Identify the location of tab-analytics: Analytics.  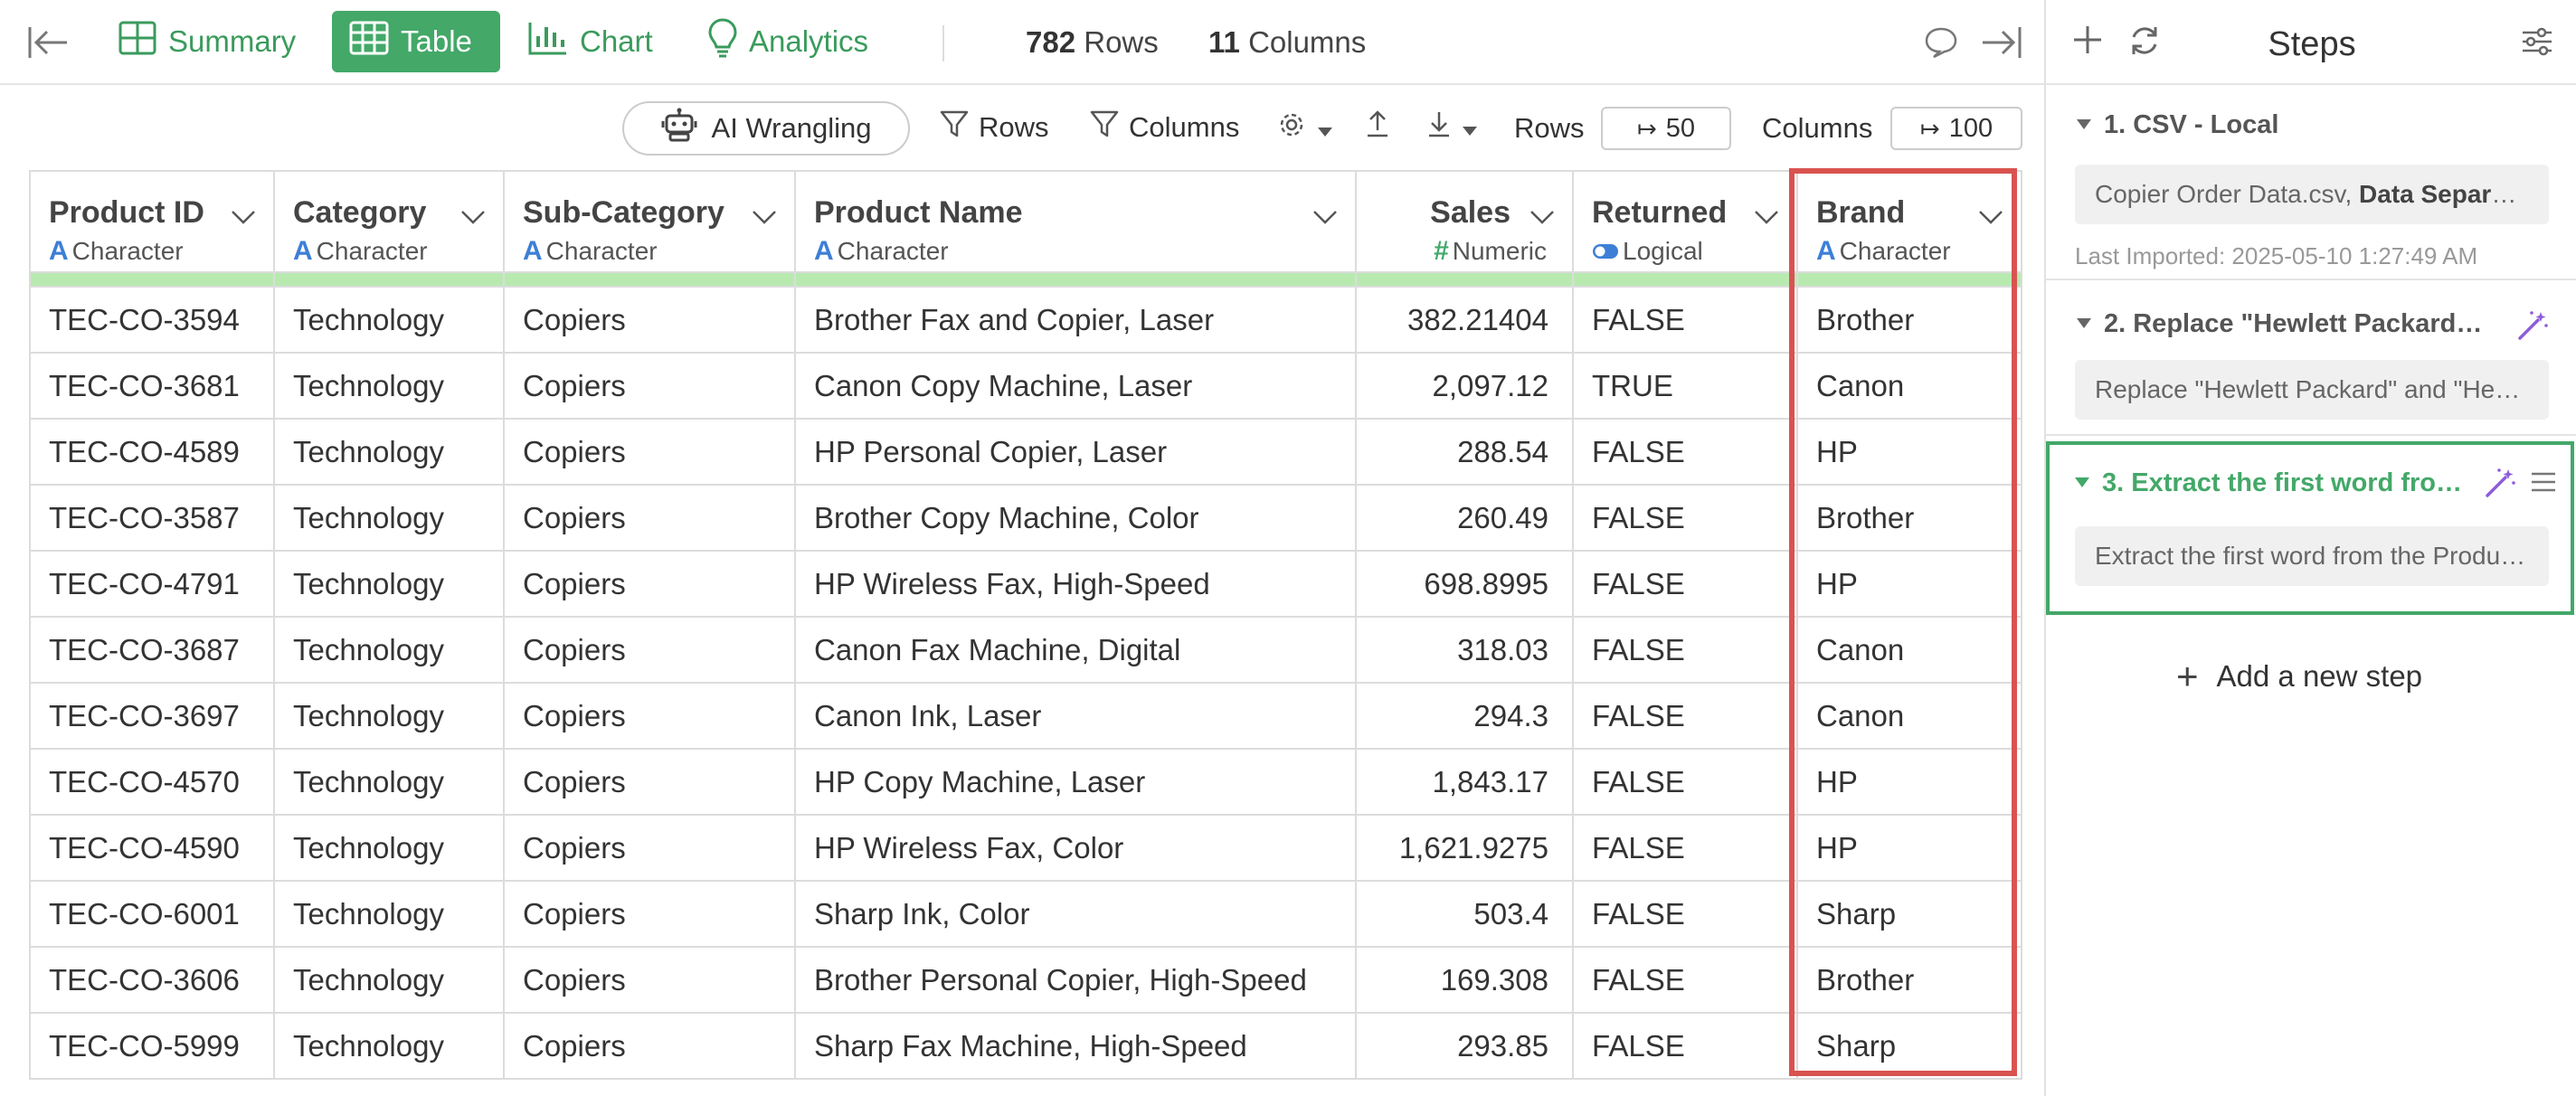
(788, 41).